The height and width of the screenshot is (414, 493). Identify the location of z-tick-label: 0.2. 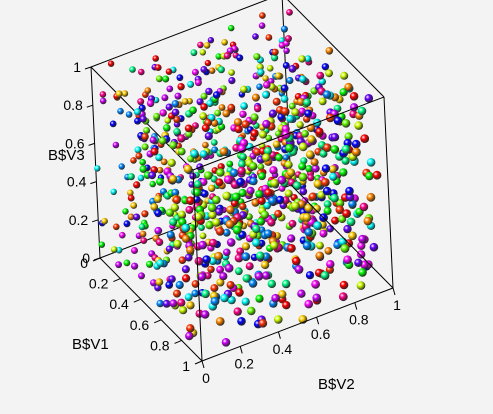
(79, 220).